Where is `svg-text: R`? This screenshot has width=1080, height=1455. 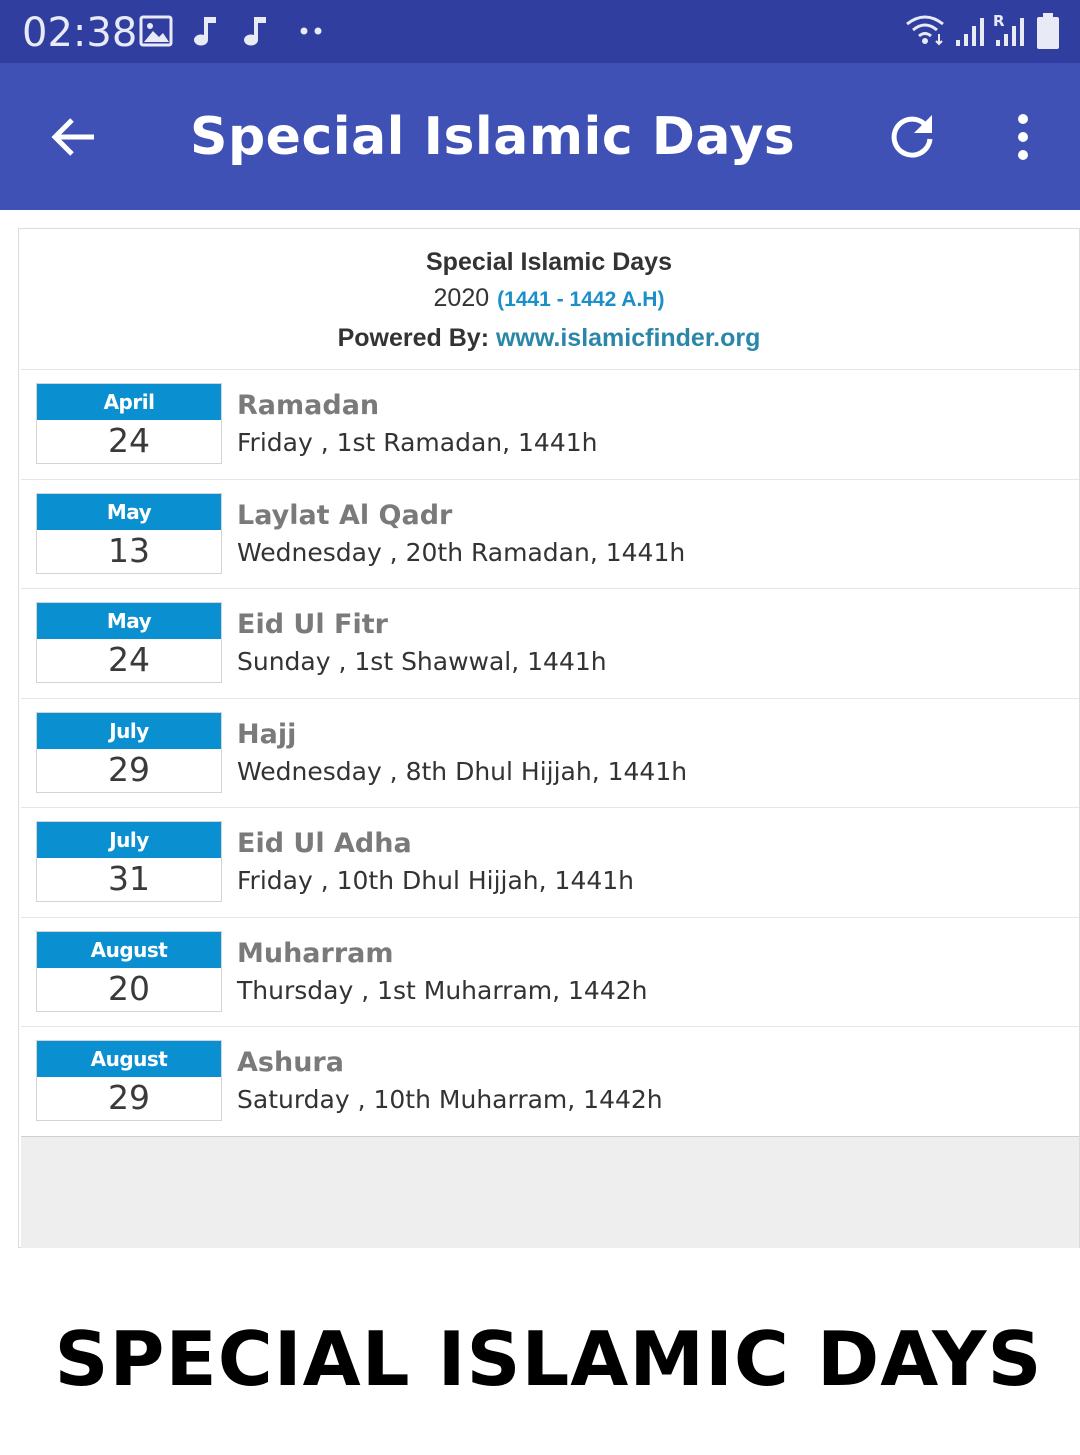 svg-text: R is located at coordinates (999, 21).